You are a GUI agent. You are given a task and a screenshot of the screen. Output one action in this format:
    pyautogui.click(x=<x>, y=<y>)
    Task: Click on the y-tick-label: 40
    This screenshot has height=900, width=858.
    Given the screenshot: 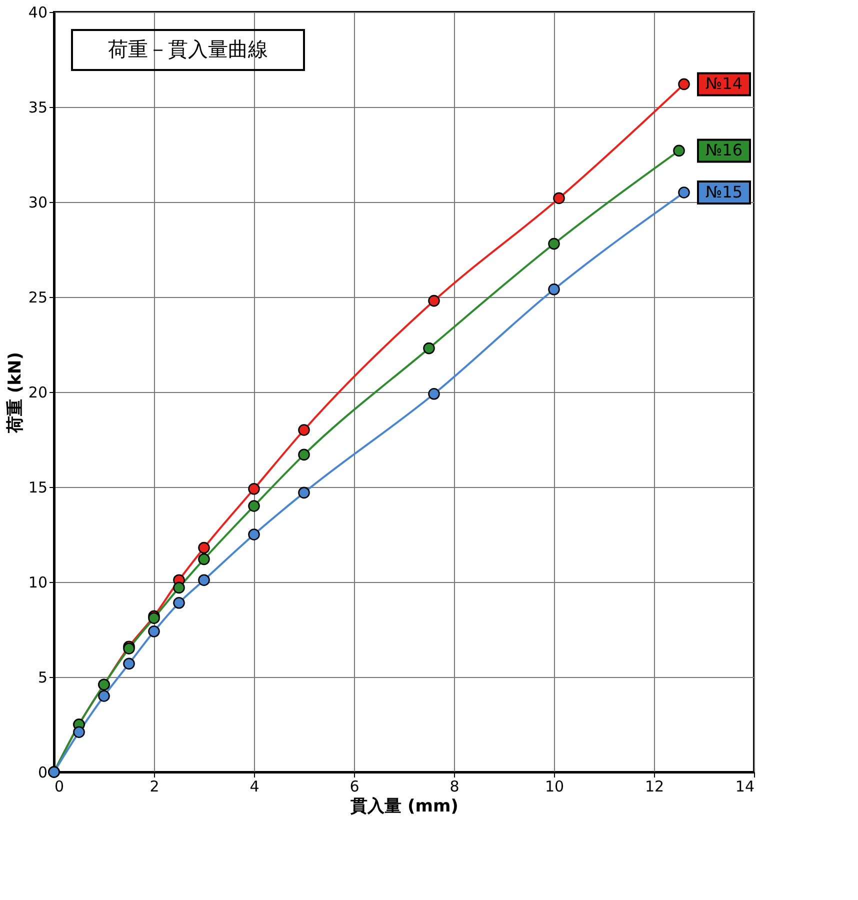 What is the action you would take?
    pyautogui.click(x=38, y=13)
    